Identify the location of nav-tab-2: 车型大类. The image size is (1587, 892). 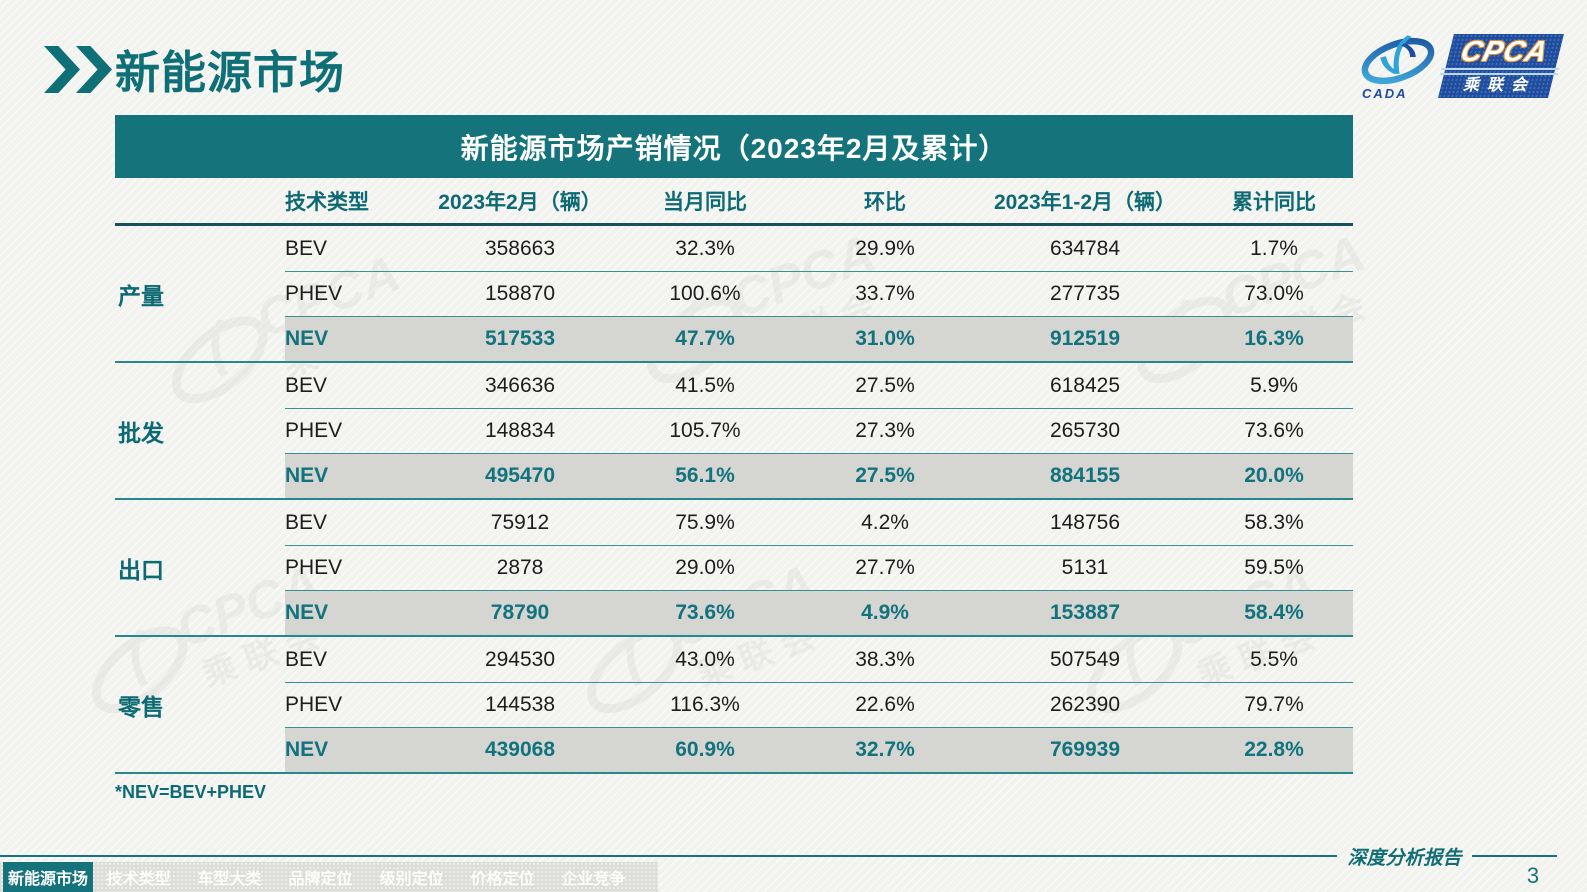
(229, 879).